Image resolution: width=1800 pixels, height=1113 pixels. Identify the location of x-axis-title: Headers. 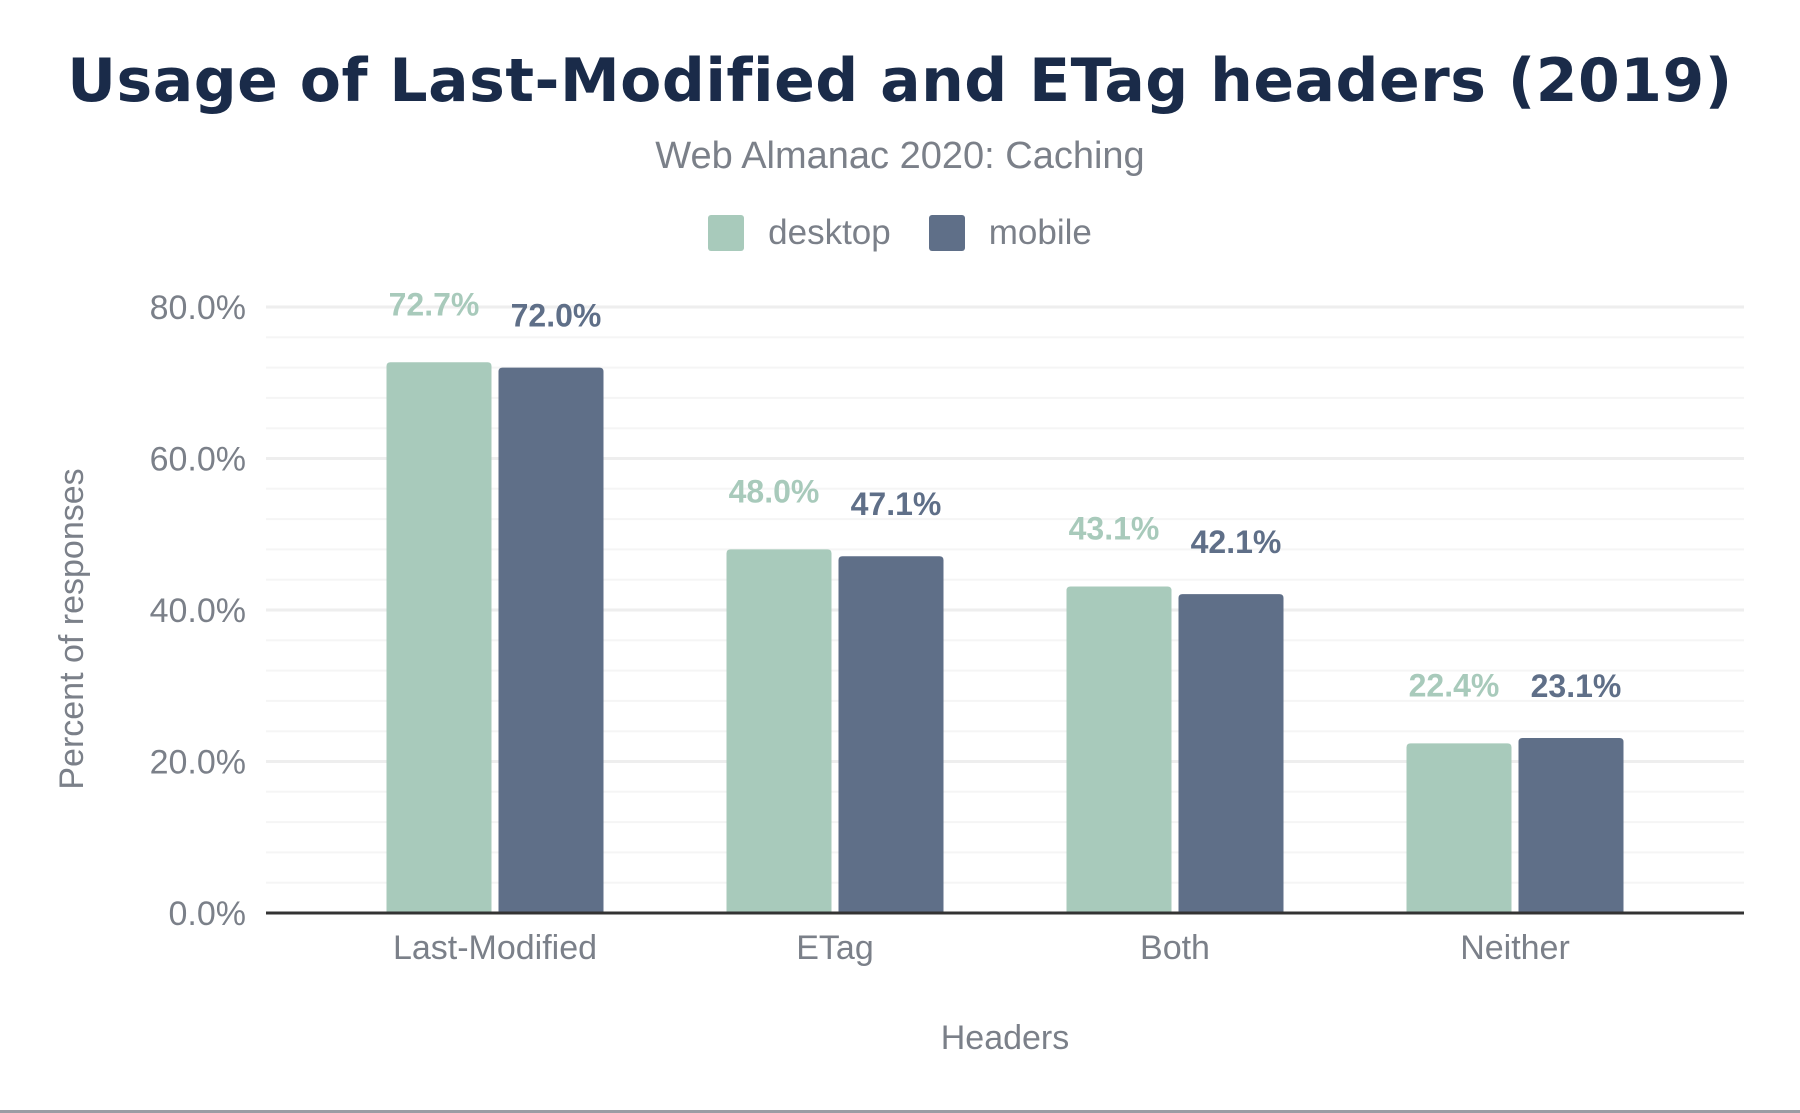
(1005, 1038).